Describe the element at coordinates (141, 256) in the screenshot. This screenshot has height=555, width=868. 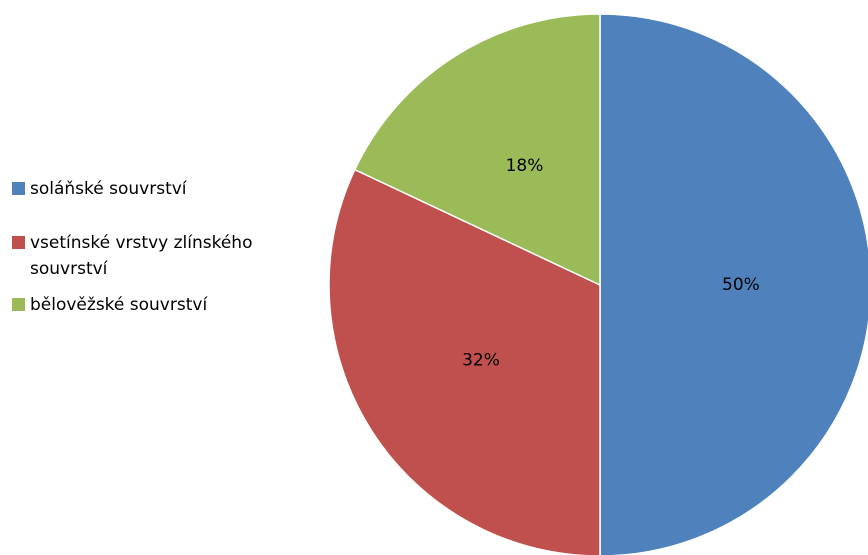
I see `legend-label: vsetínské vrstvy zlínského souvrství` at that location.